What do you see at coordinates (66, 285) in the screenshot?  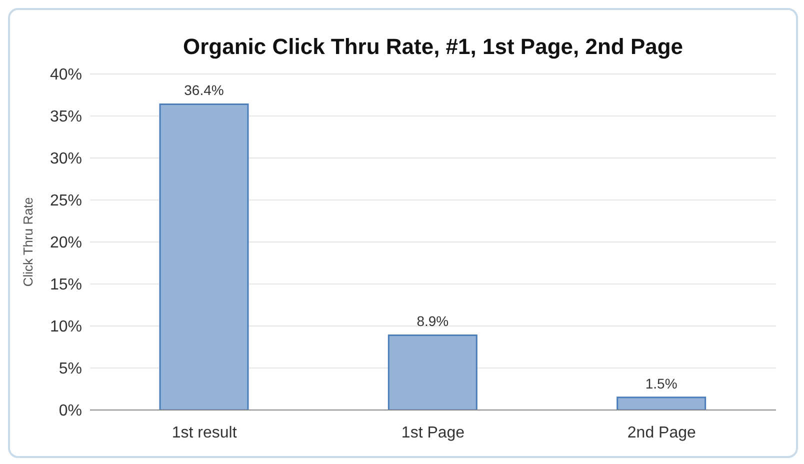 I see `y-tick-label: 15%` at bounding box center [66, 285].